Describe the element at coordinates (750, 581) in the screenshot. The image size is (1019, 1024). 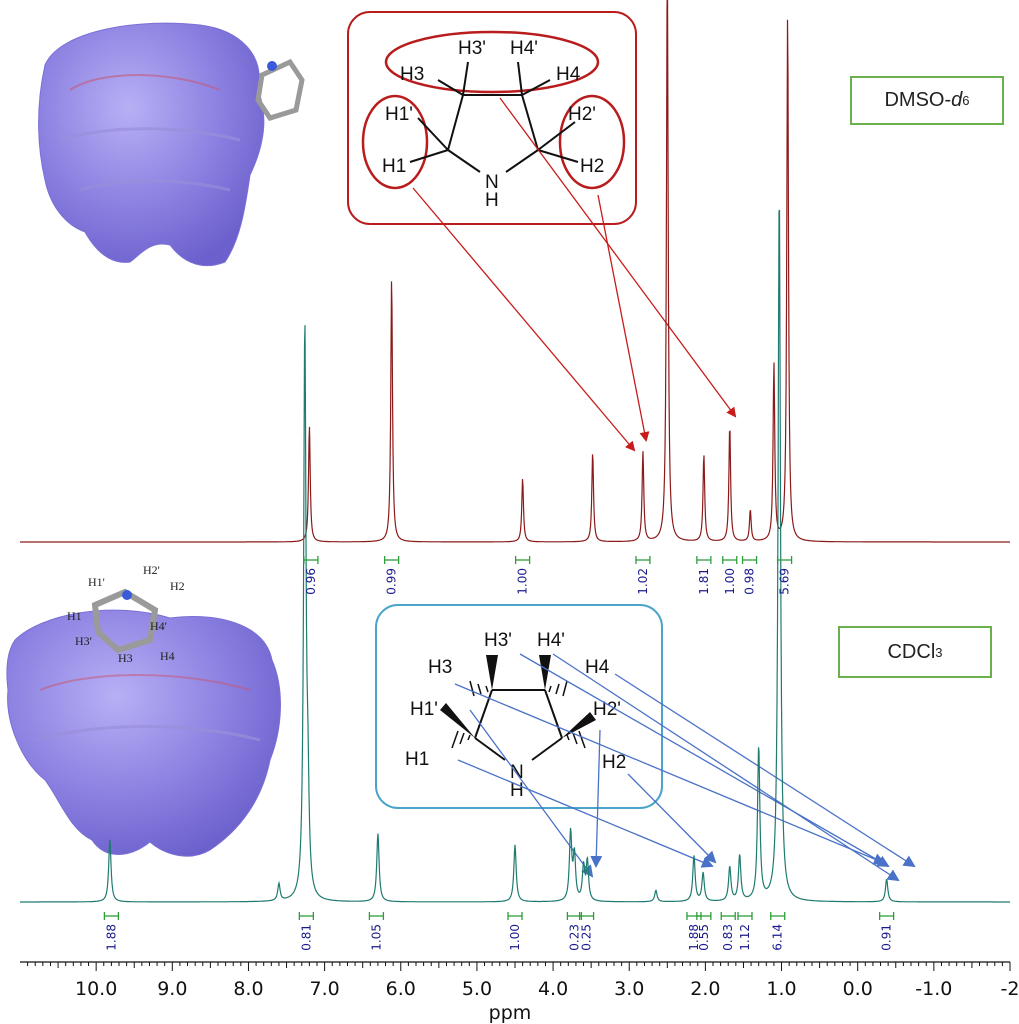
I see `integral-value: 0.98` at that location.